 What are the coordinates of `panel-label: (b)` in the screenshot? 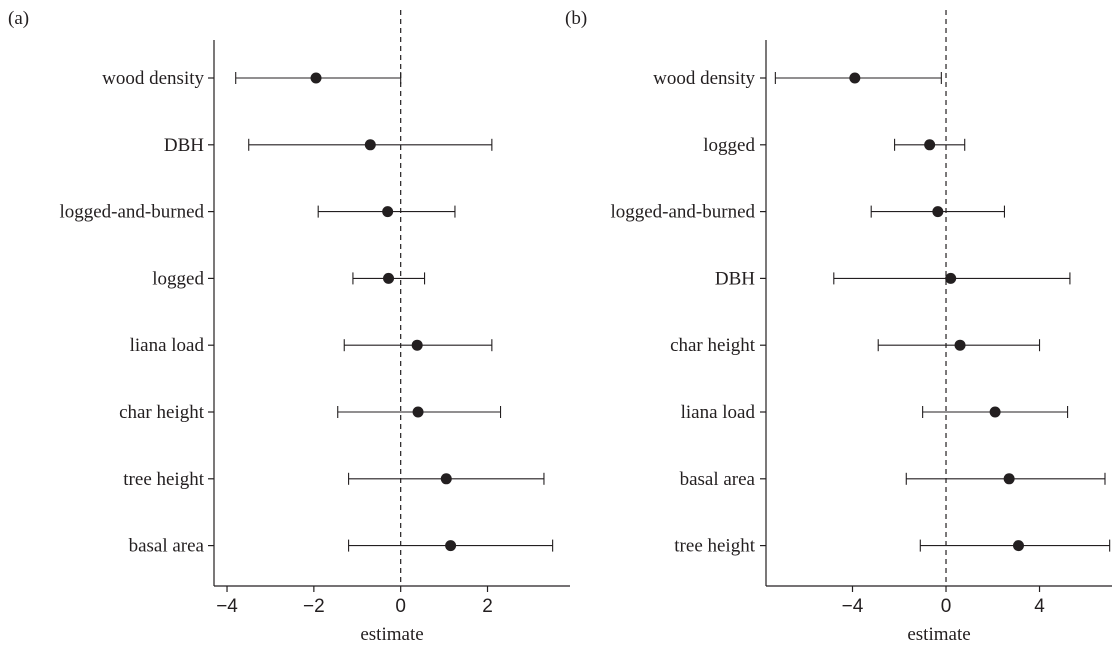 It's located at (576, 18).